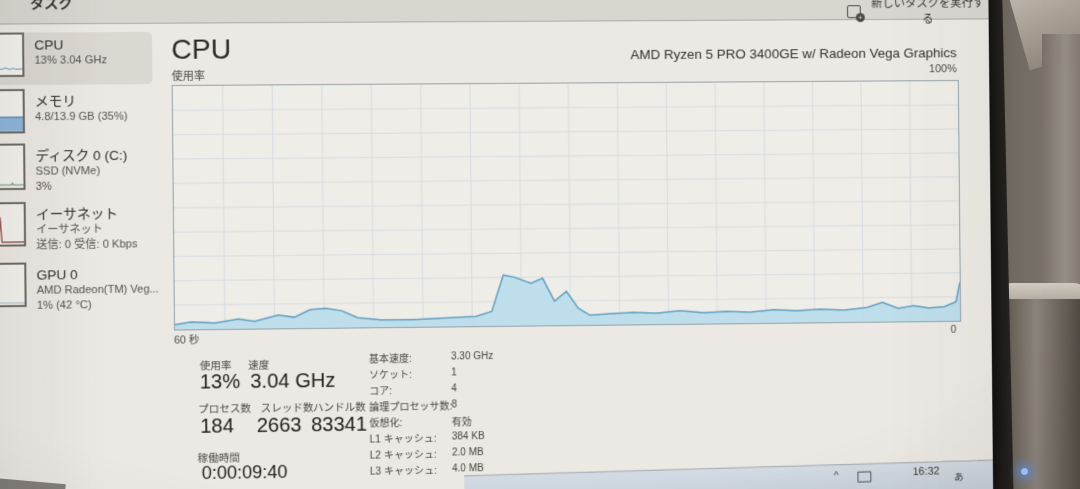 This screenshot has height=489, width=1080. What do you see at coordinates (943, 69) in the screenshot?
I see `graph-max-label: 100%` at bounding box center [943, 69].